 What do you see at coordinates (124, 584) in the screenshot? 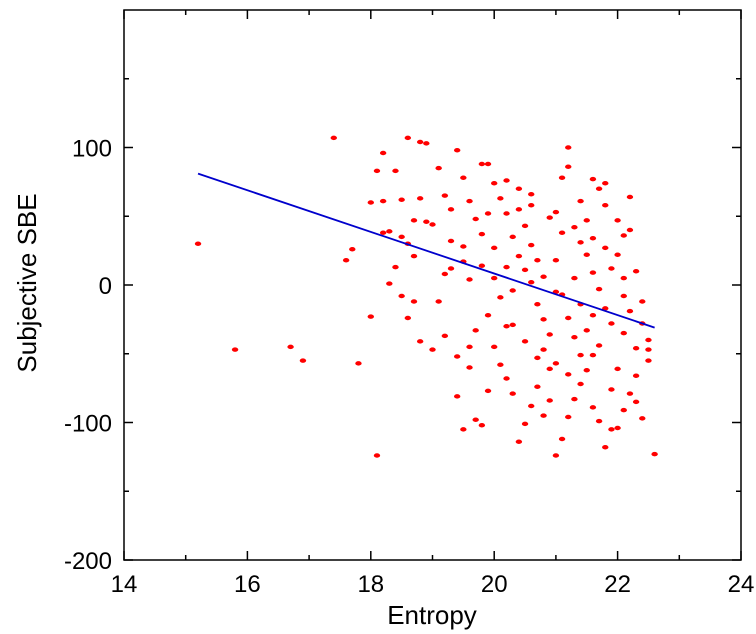
I see `x-tick-label: 14` at bounding box center [124, 584].